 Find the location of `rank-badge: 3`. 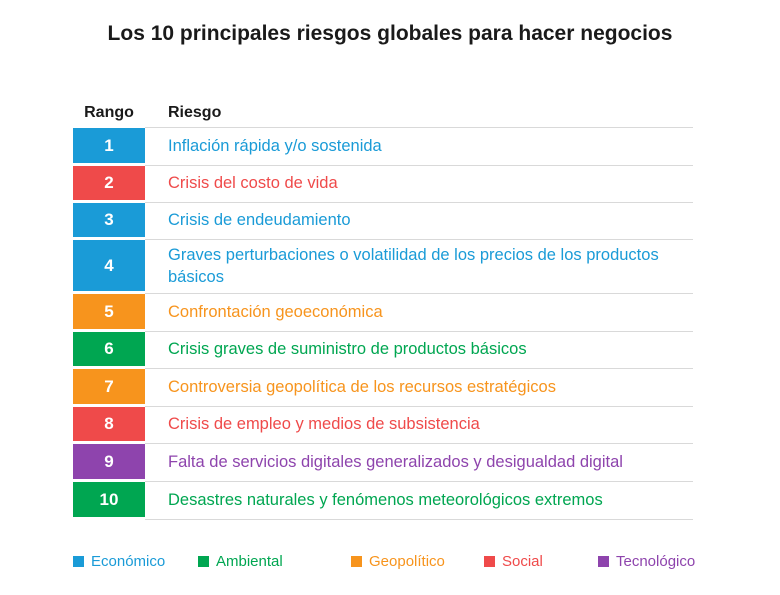

rank-badge: 3 is located at coordinates (109, 220).